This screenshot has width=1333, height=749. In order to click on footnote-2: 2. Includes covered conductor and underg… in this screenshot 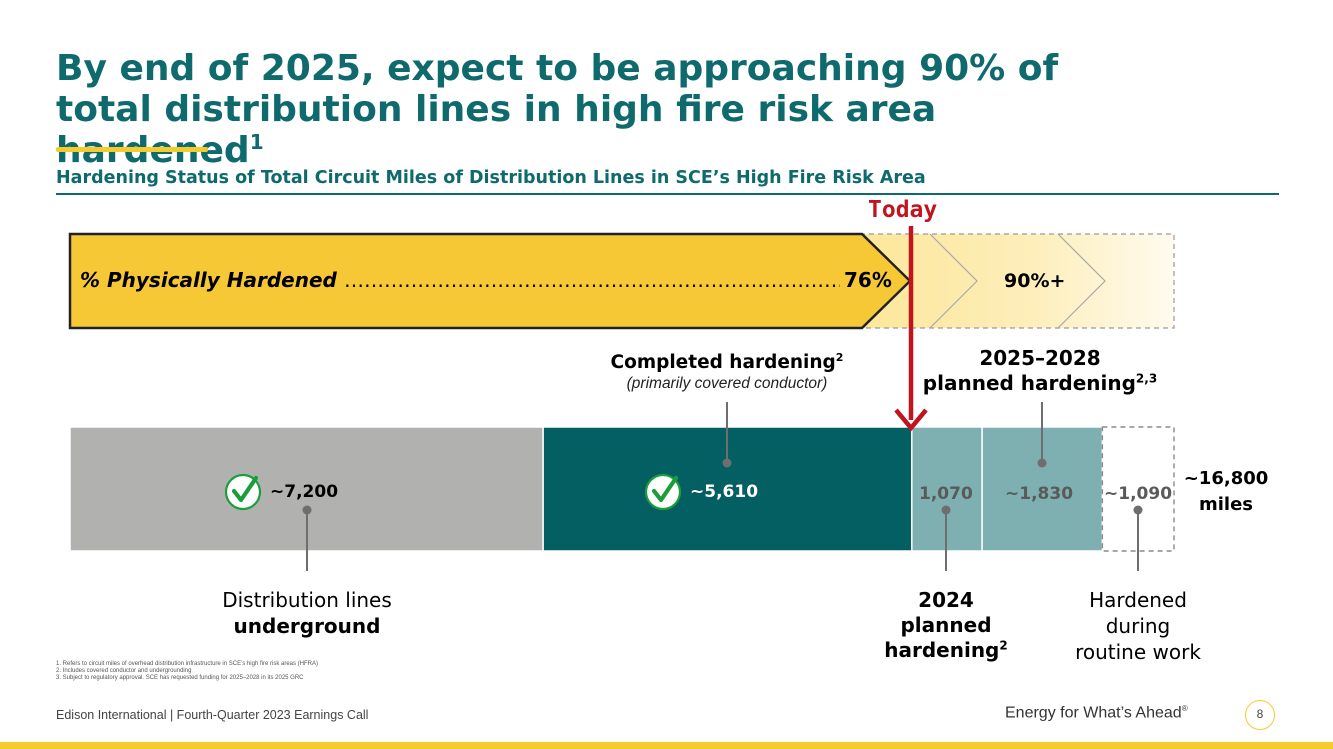, I will do `click(124, 671)`.